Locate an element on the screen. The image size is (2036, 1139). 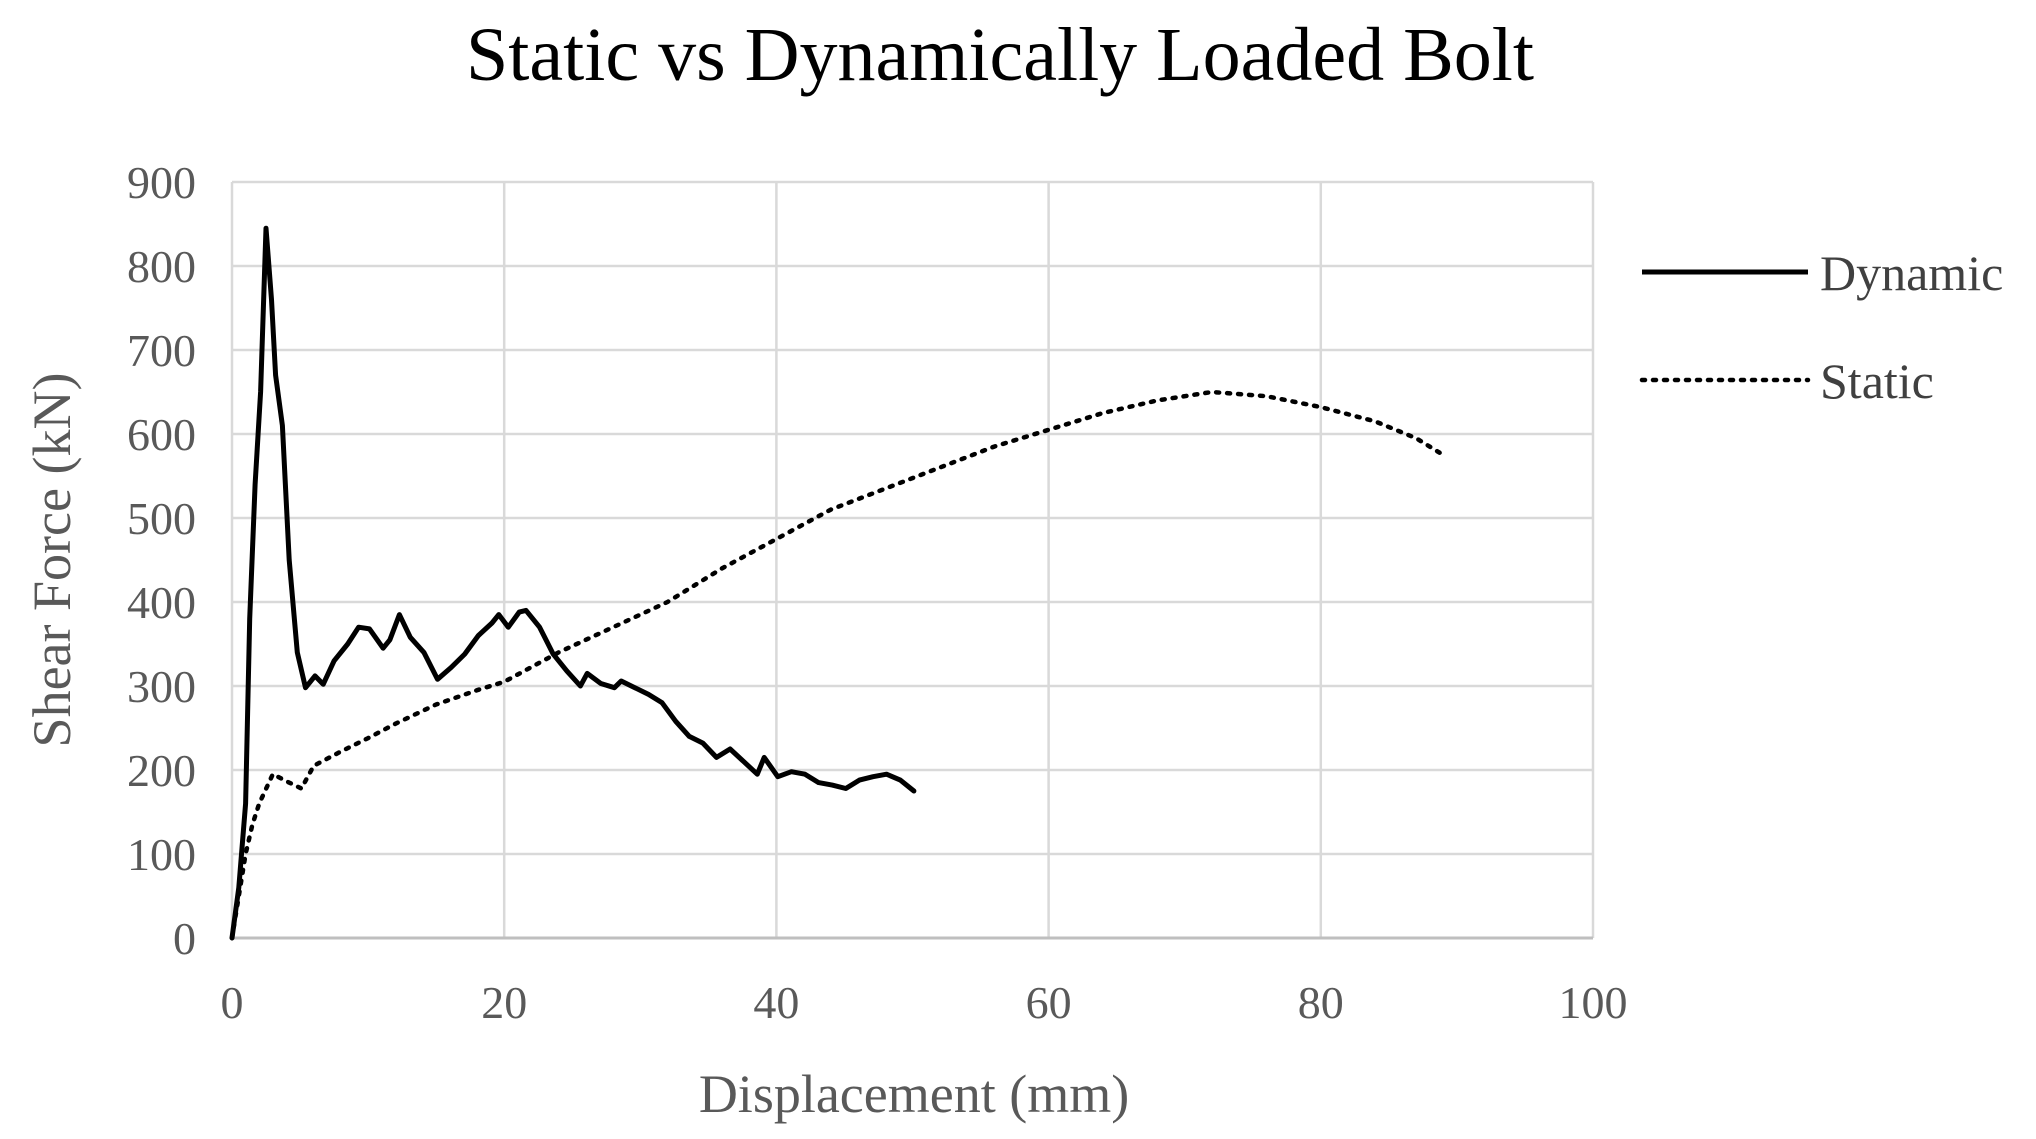
x-tick-label: 80 is located at coordinates (1321, 1002).